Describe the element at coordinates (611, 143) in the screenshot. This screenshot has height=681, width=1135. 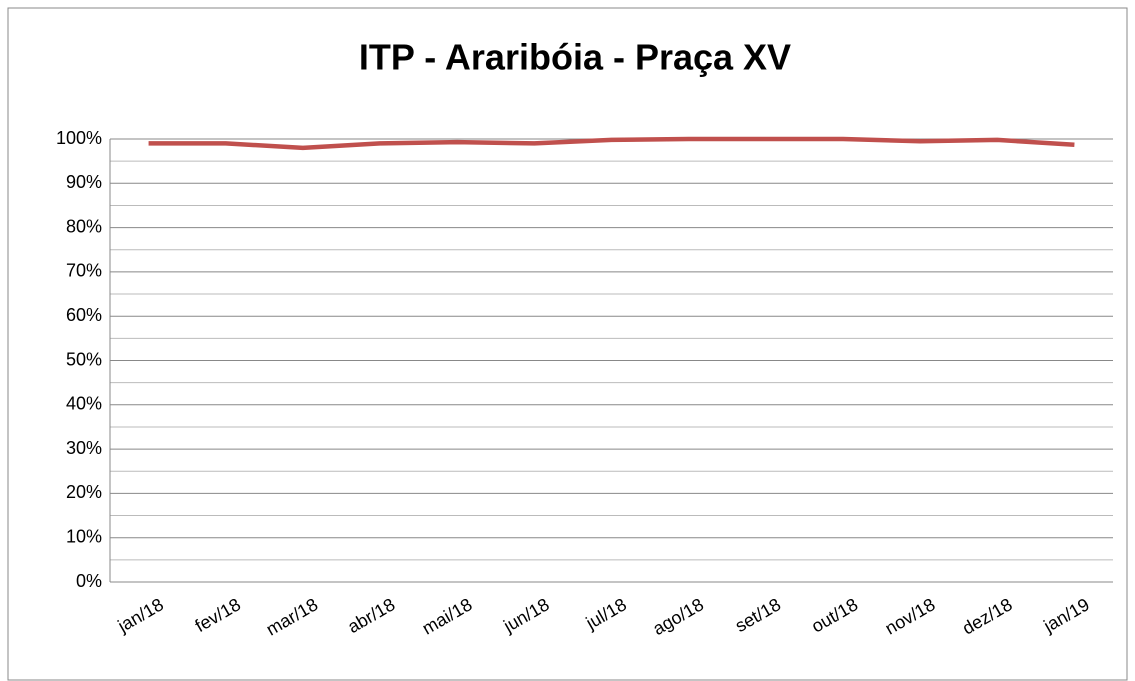
I see `line-series` at that location.